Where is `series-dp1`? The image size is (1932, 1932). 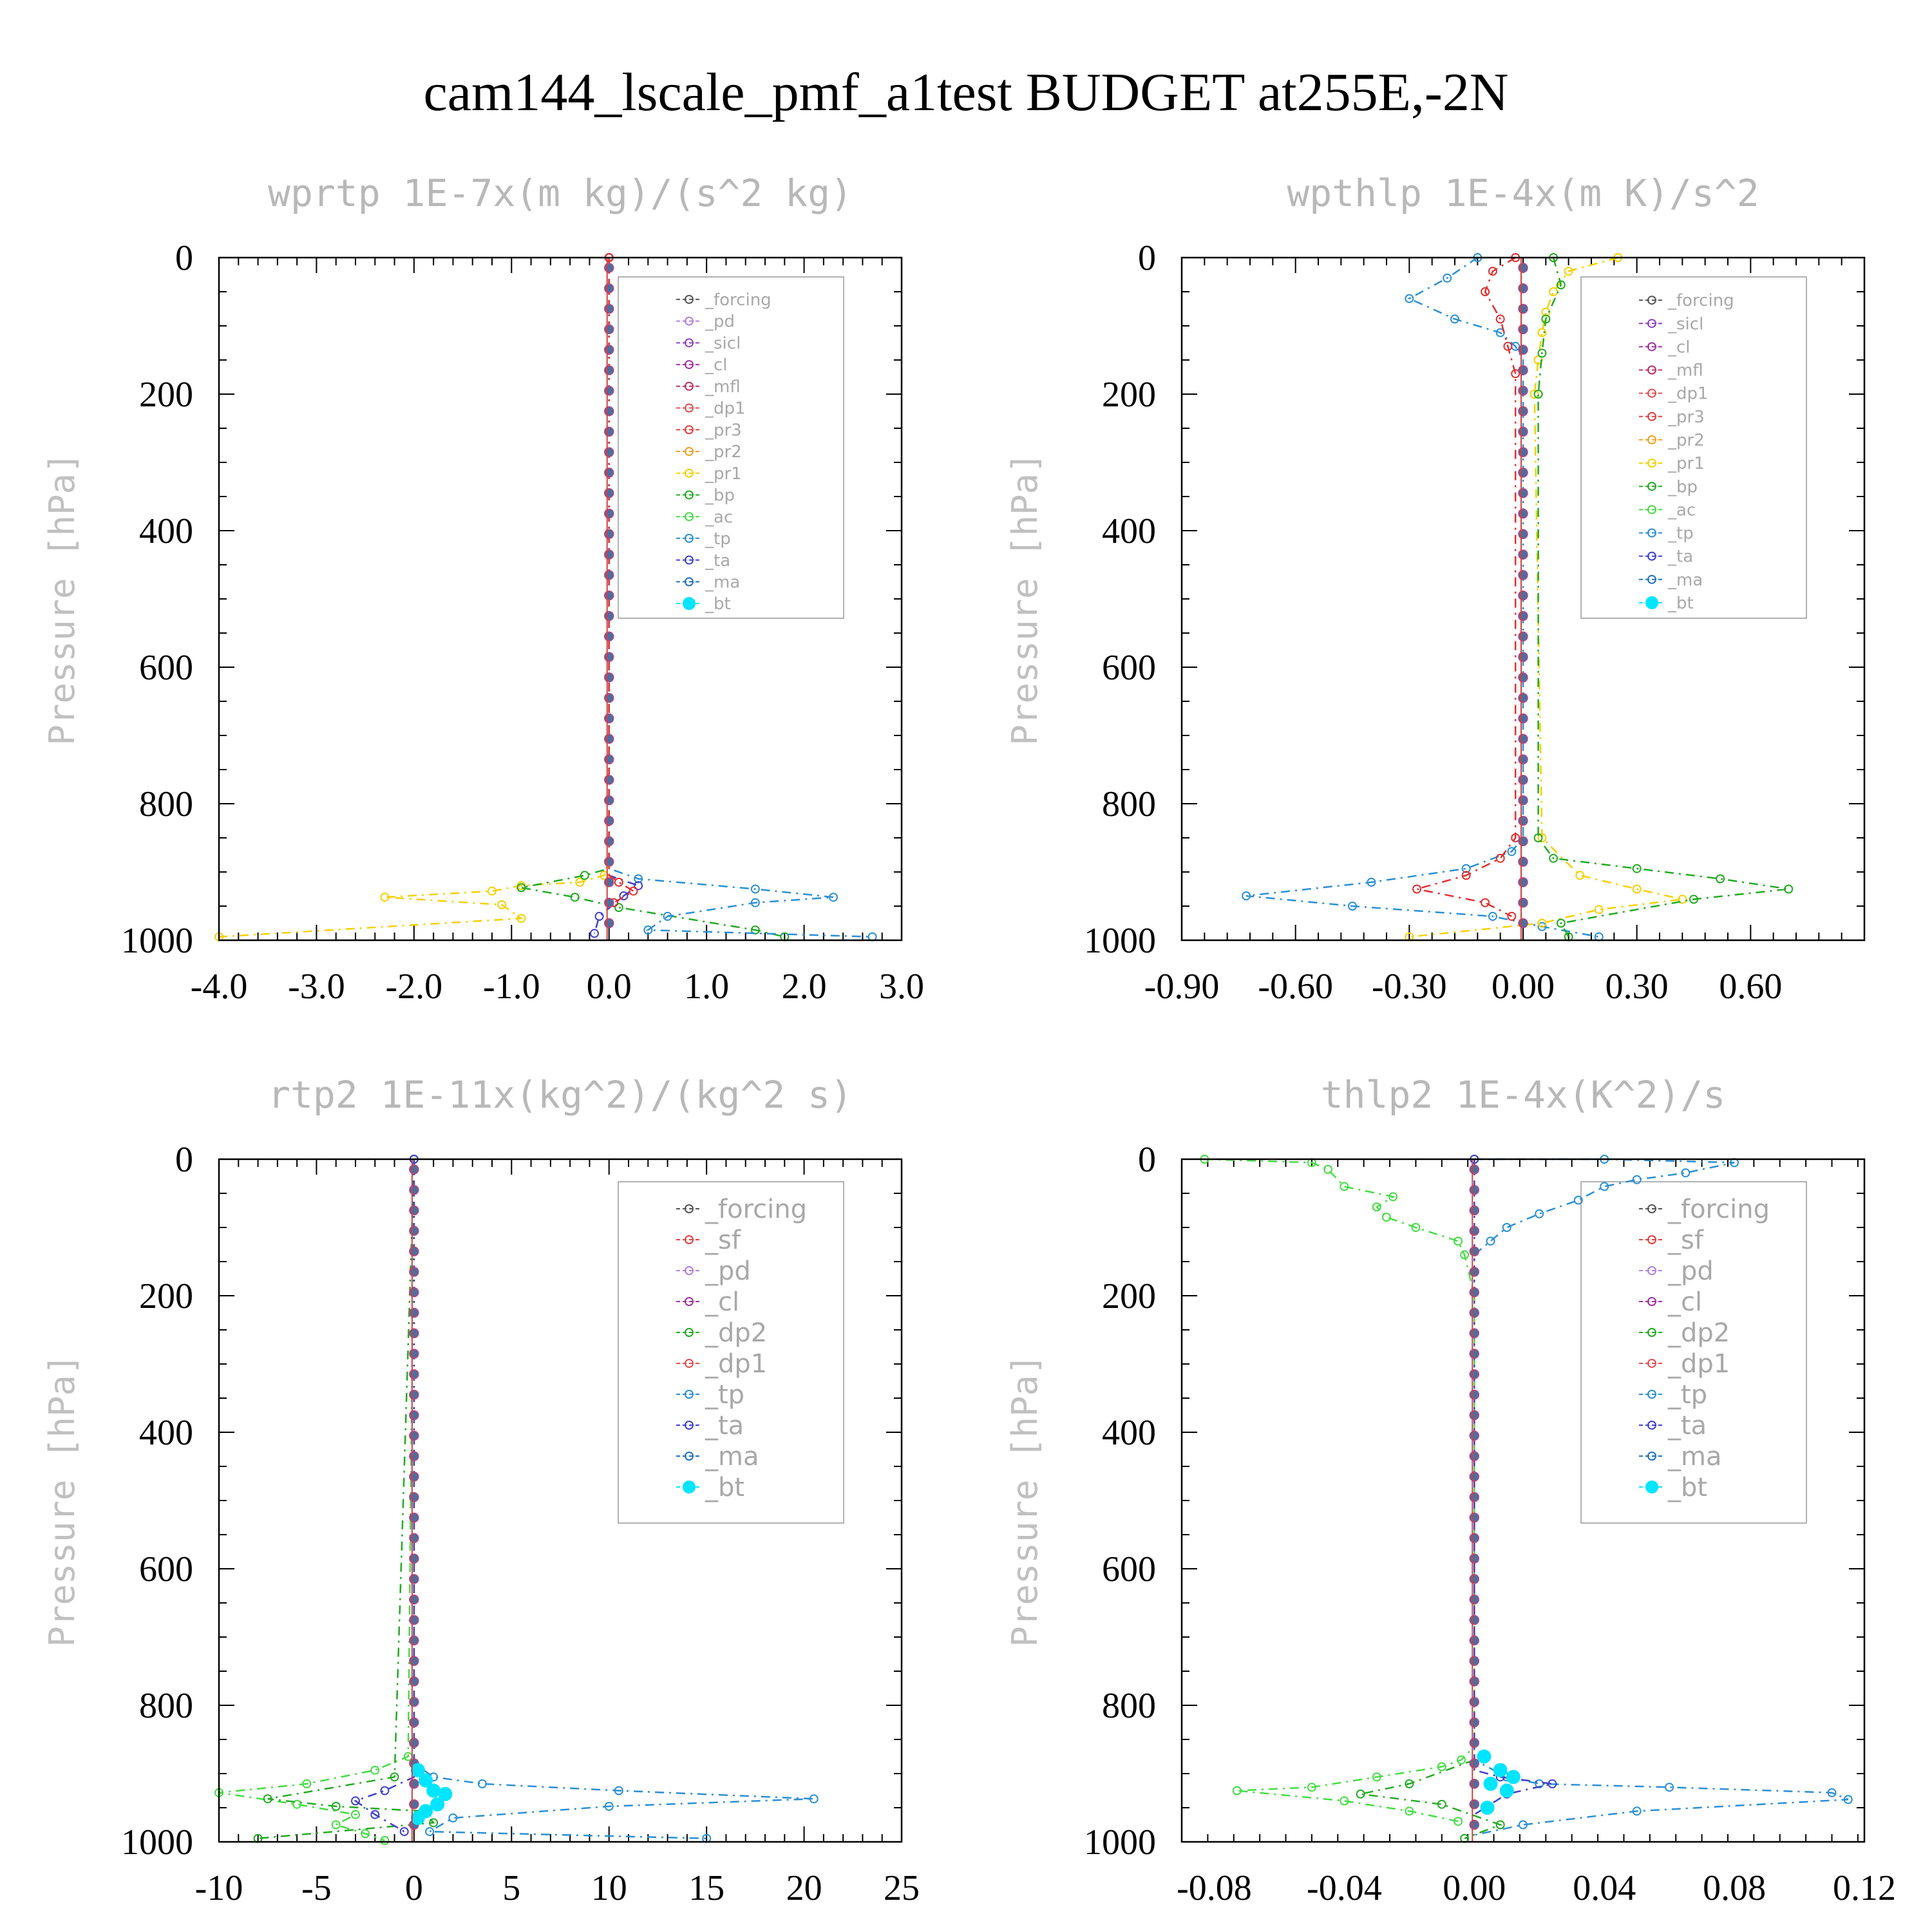
series-dp1 is located at coordinates (317, 1500).